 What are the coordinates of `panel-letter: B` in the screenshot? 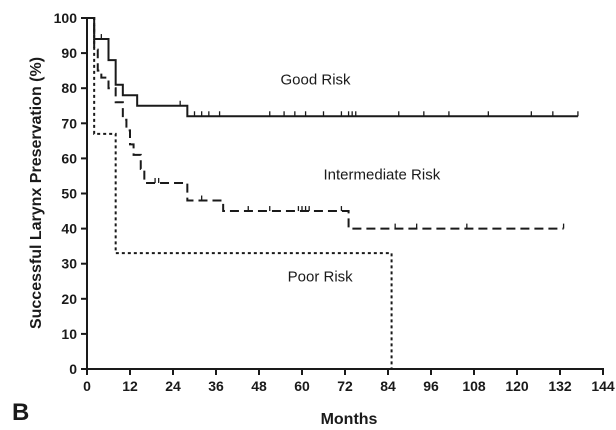 It's located at (20, 412).